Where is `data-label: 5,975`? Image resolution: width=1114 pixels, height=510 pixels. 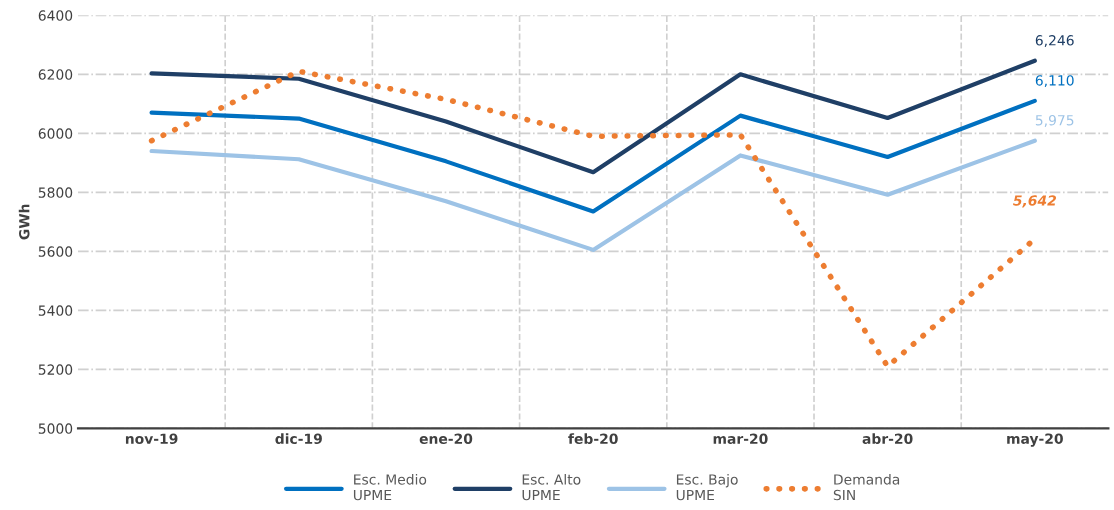
data-label: 5,975 is located at coordinates (1054, 121).